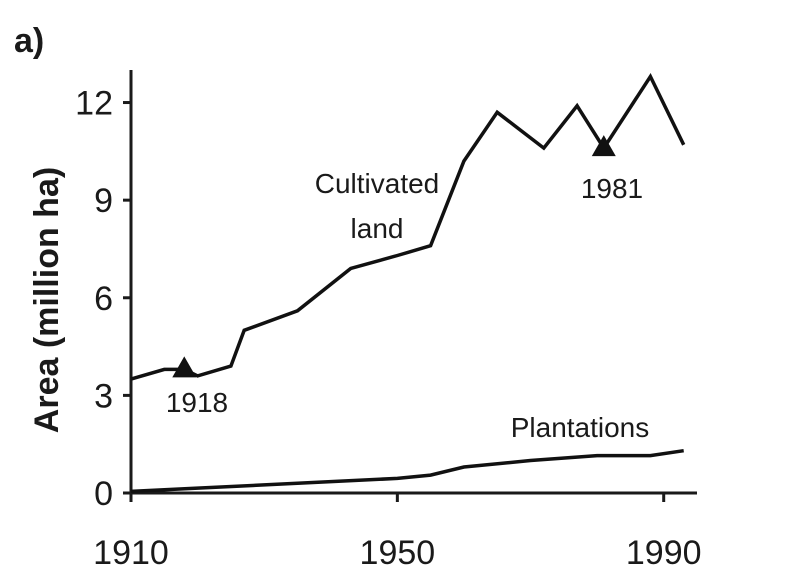 This screenshot has width=804, height=584. What do you see at coordinates (377, 228) in the screenshot?
I see `series-label-cultivated-land: land` at bounding box center [377, 228].